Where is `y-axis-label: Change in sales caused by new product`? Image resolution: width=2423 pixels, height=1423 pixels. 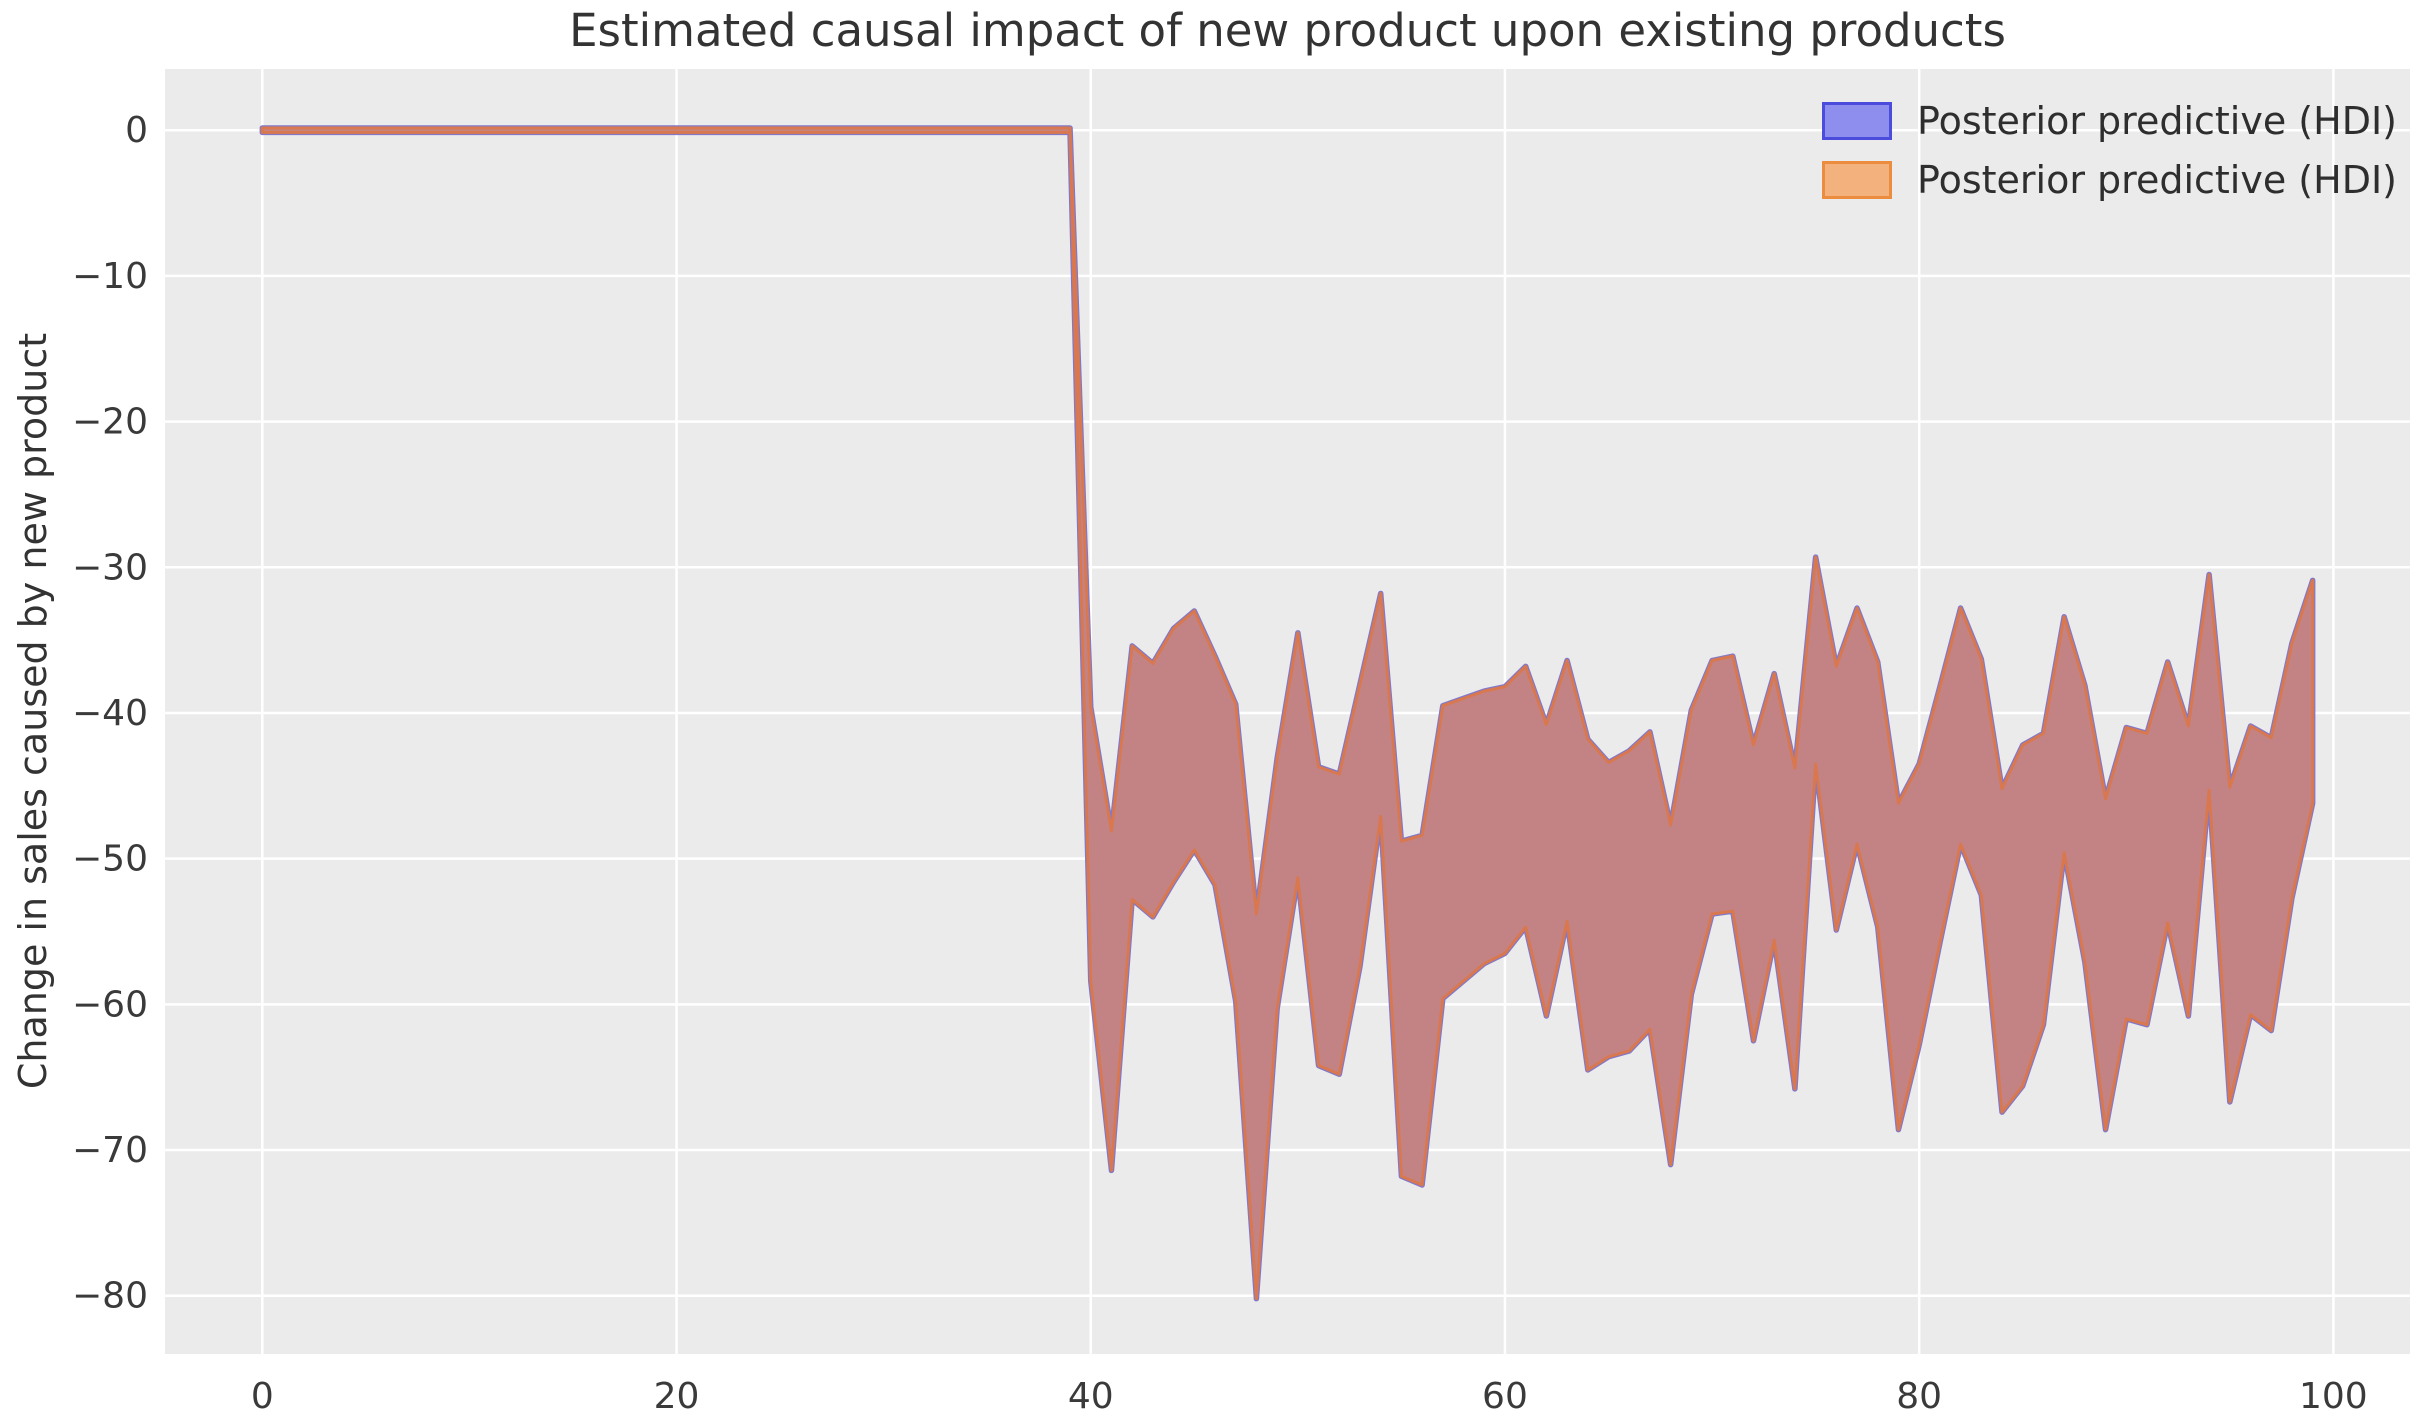
y-axis-label: Change in sales caused by new product is located at coordinates (33, 711).